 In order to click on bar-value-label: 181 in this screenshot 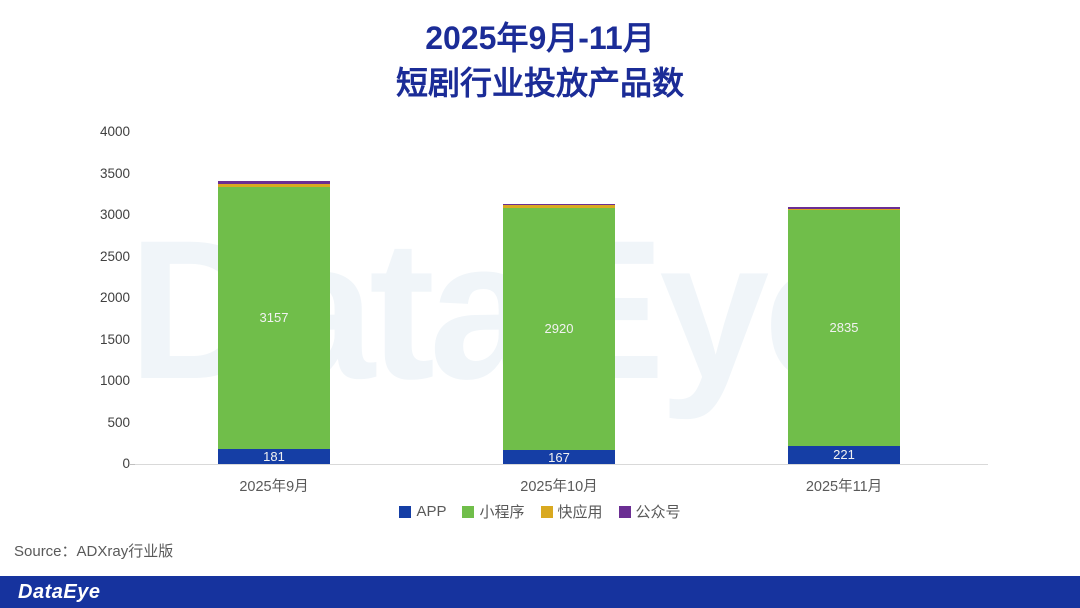, I will do `click(274, 456)`.